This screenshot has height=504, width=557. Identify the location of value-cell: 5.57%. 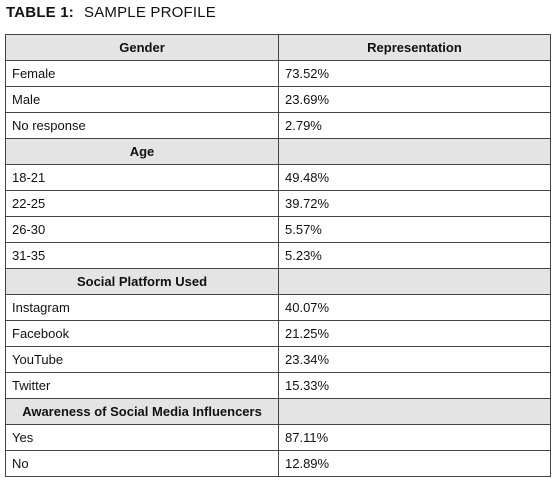
(414, 229).